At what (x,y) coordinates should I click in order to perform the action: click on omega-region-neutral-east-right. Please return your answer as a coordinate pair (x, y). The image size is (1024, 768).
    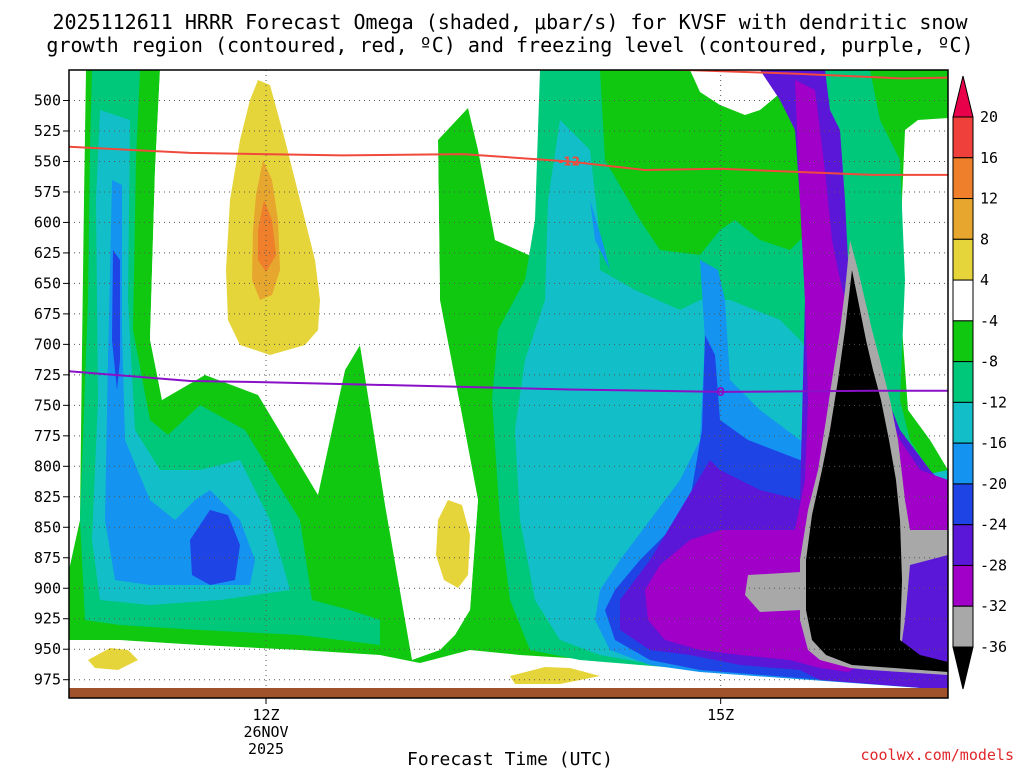
    Looking at the image, I should click on (924, 294).